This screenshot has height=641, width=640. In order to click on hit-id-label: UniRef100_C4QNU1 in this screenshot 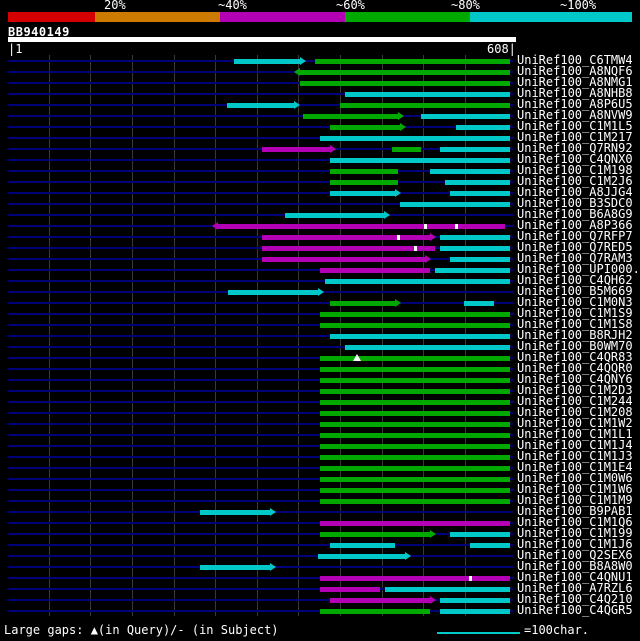, I will do `click(575, 577)`.